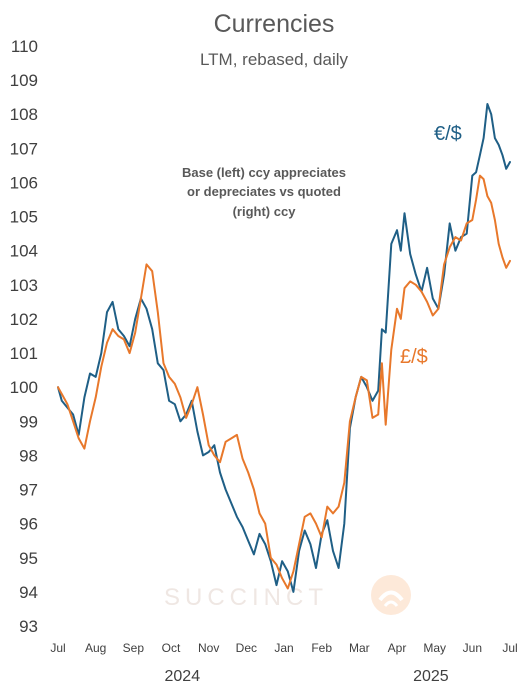 The height and width of the screenshot is (690, 528). Describe the element at coordinates (321, 648) in the screenshot. I see `x-tick-label: Feb` at that location.